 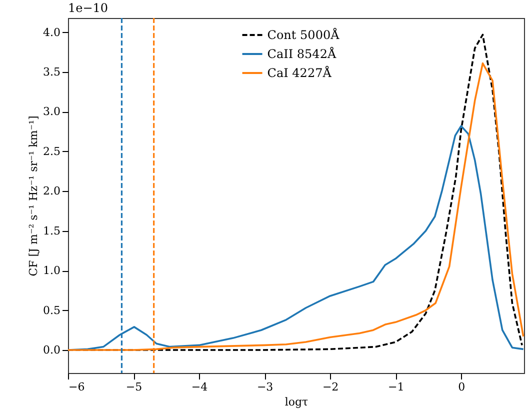 I want to click on x-tick-label: −4, so click(x=199, y=387).